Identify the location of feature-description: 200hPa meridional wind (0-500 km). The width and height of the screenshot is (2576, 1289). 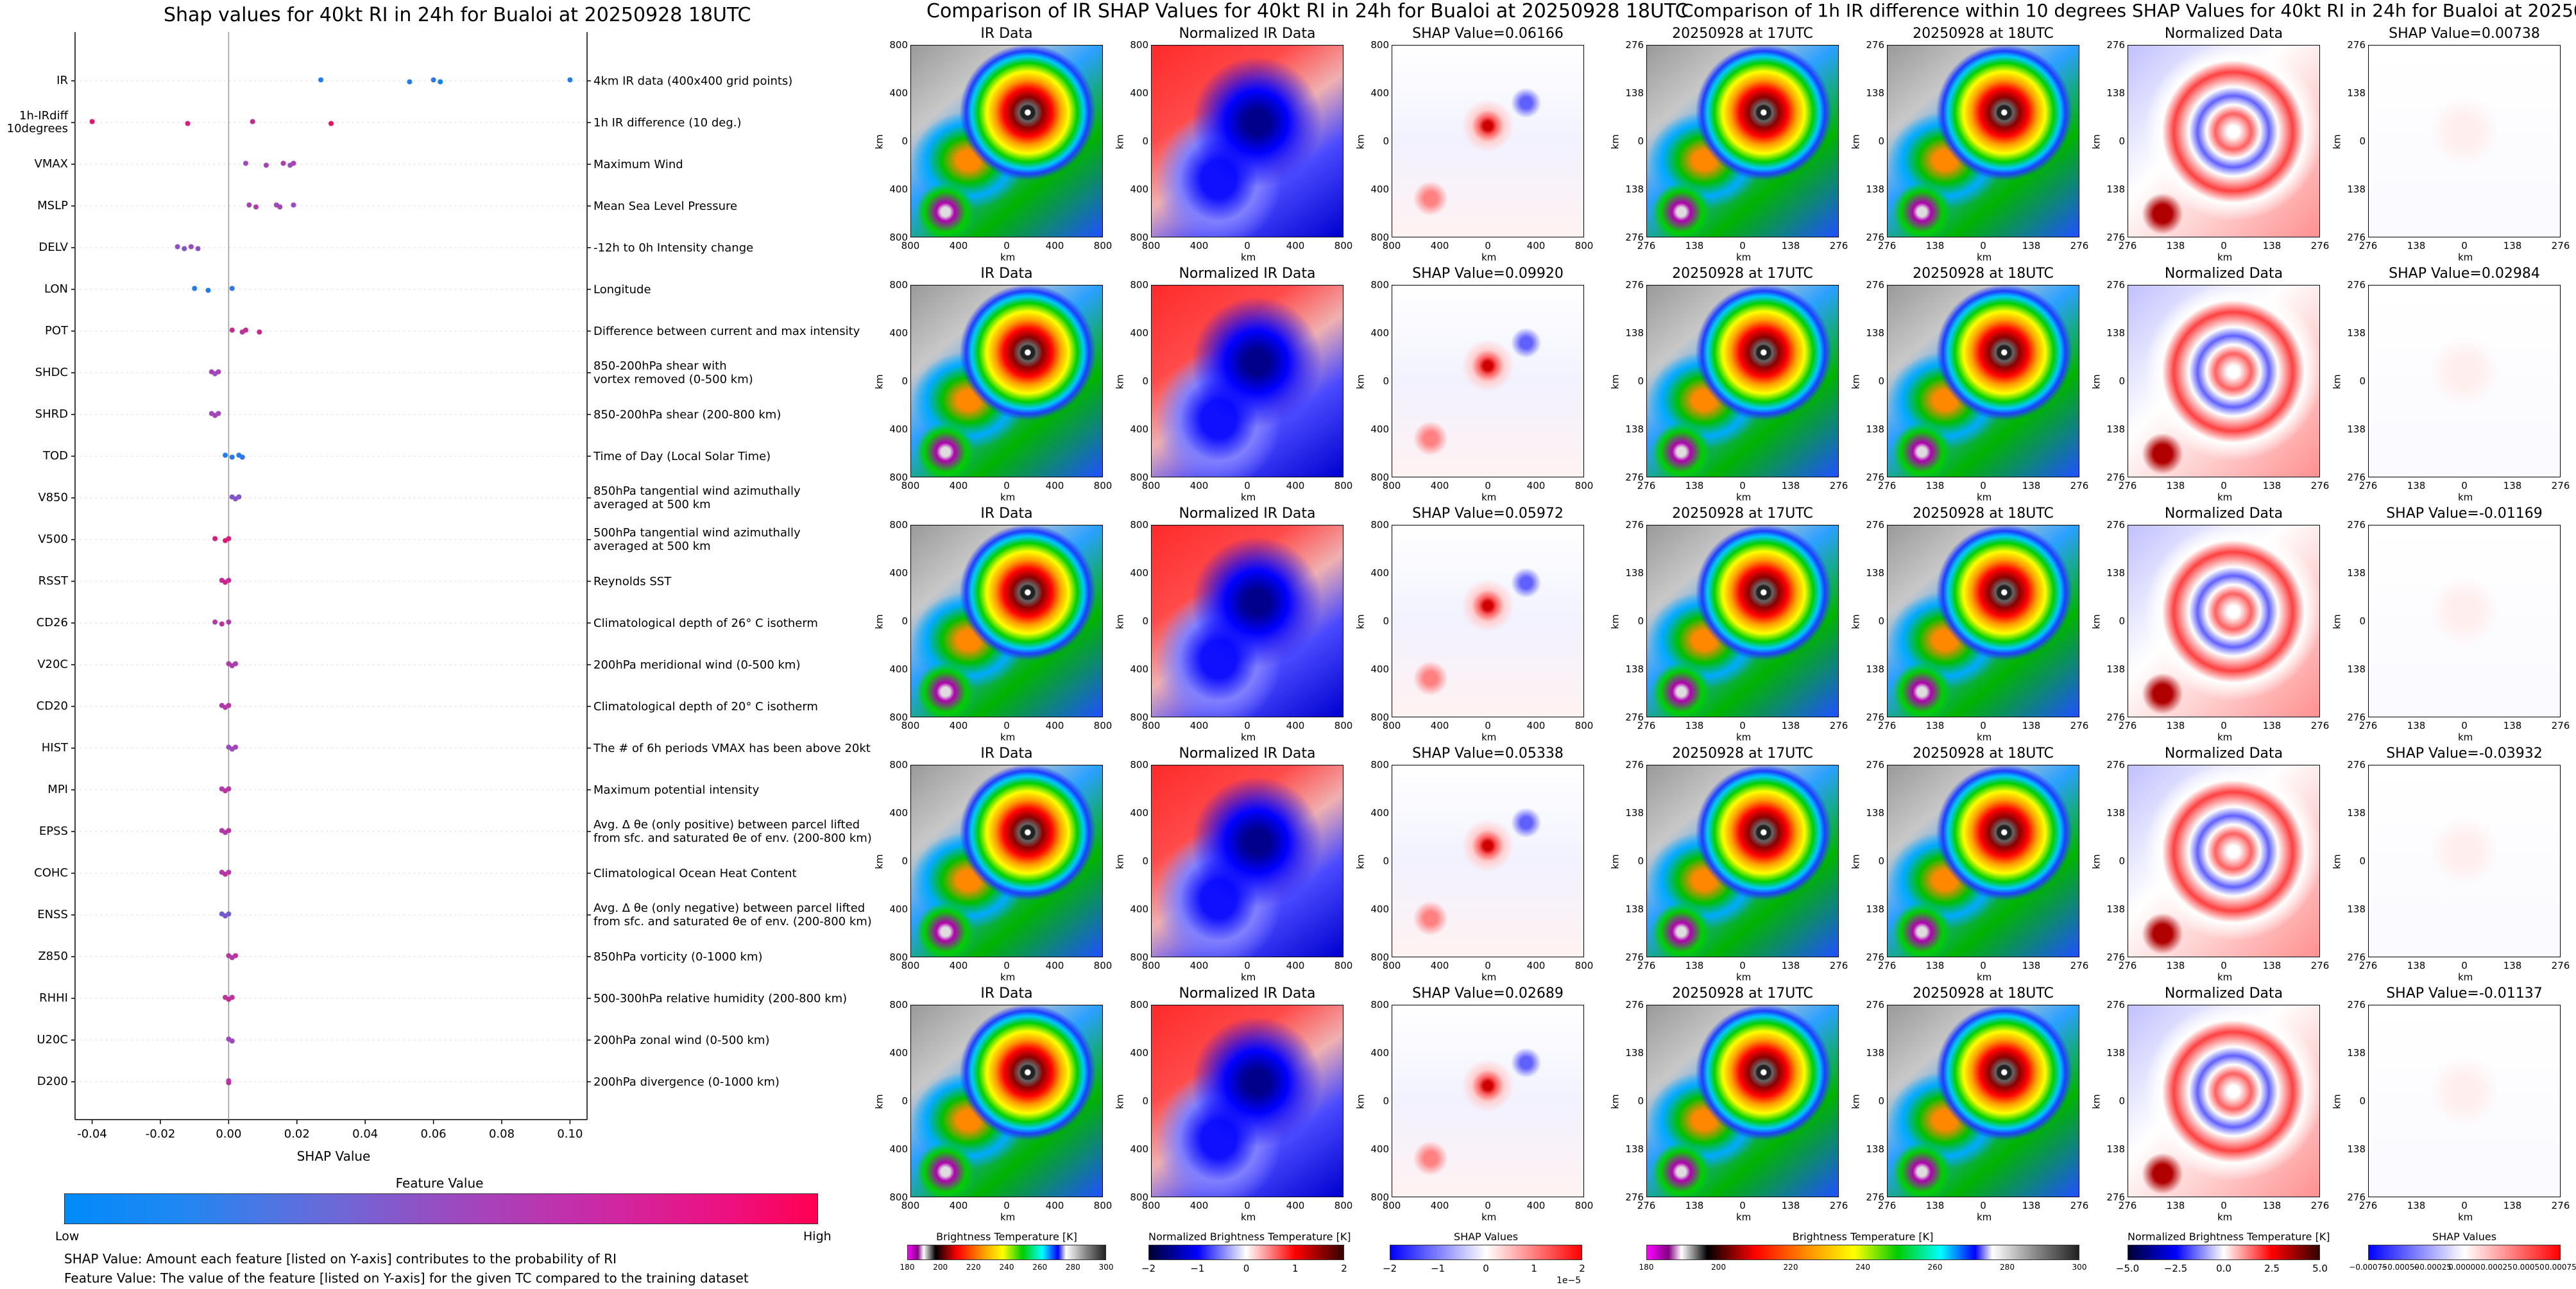
(697, 665).